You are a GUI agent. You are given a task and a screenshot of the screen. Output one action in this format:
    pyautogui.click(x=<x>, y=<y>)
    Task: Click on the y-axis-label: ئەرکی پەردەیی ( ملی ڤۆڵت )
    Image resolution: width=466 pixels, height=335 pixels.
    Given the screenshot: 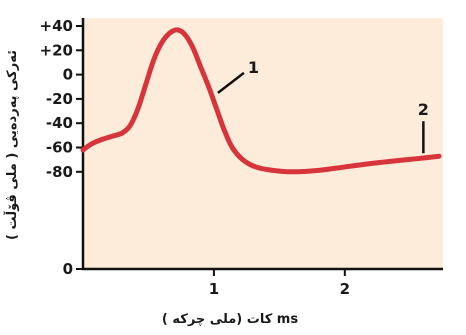 What is the action you would take?
    pyautogui.click(x=11, y=145)
    